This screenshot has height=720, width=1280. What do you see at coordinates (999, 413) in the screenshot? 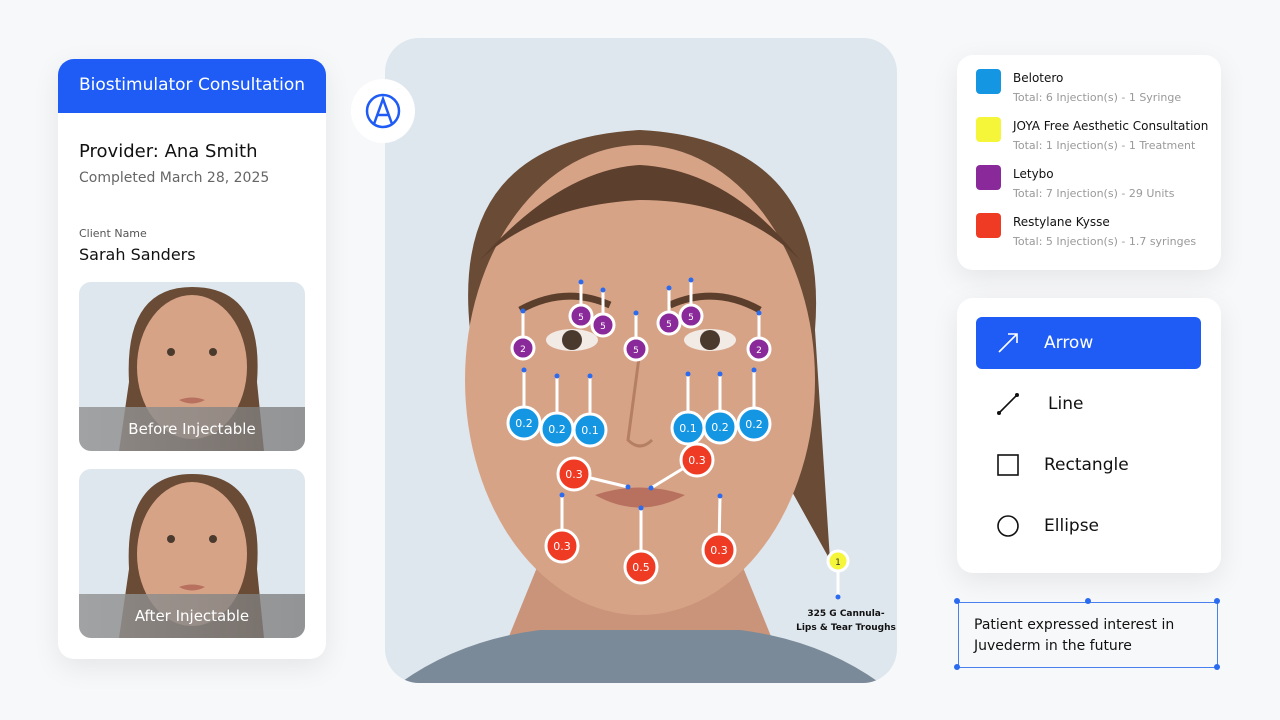
I see `line-end` at bounding box center [999, 413].